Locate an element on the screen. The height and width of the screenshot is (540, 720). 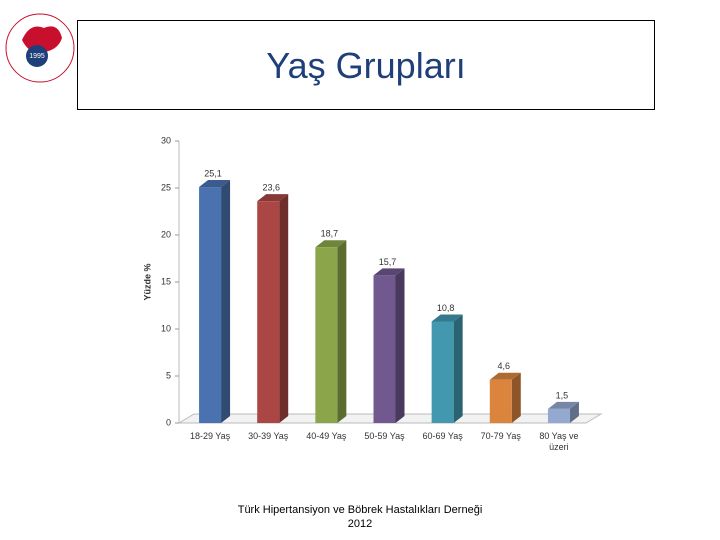
chart-title: Yaş Grupları is located at coordinates (366, 65).